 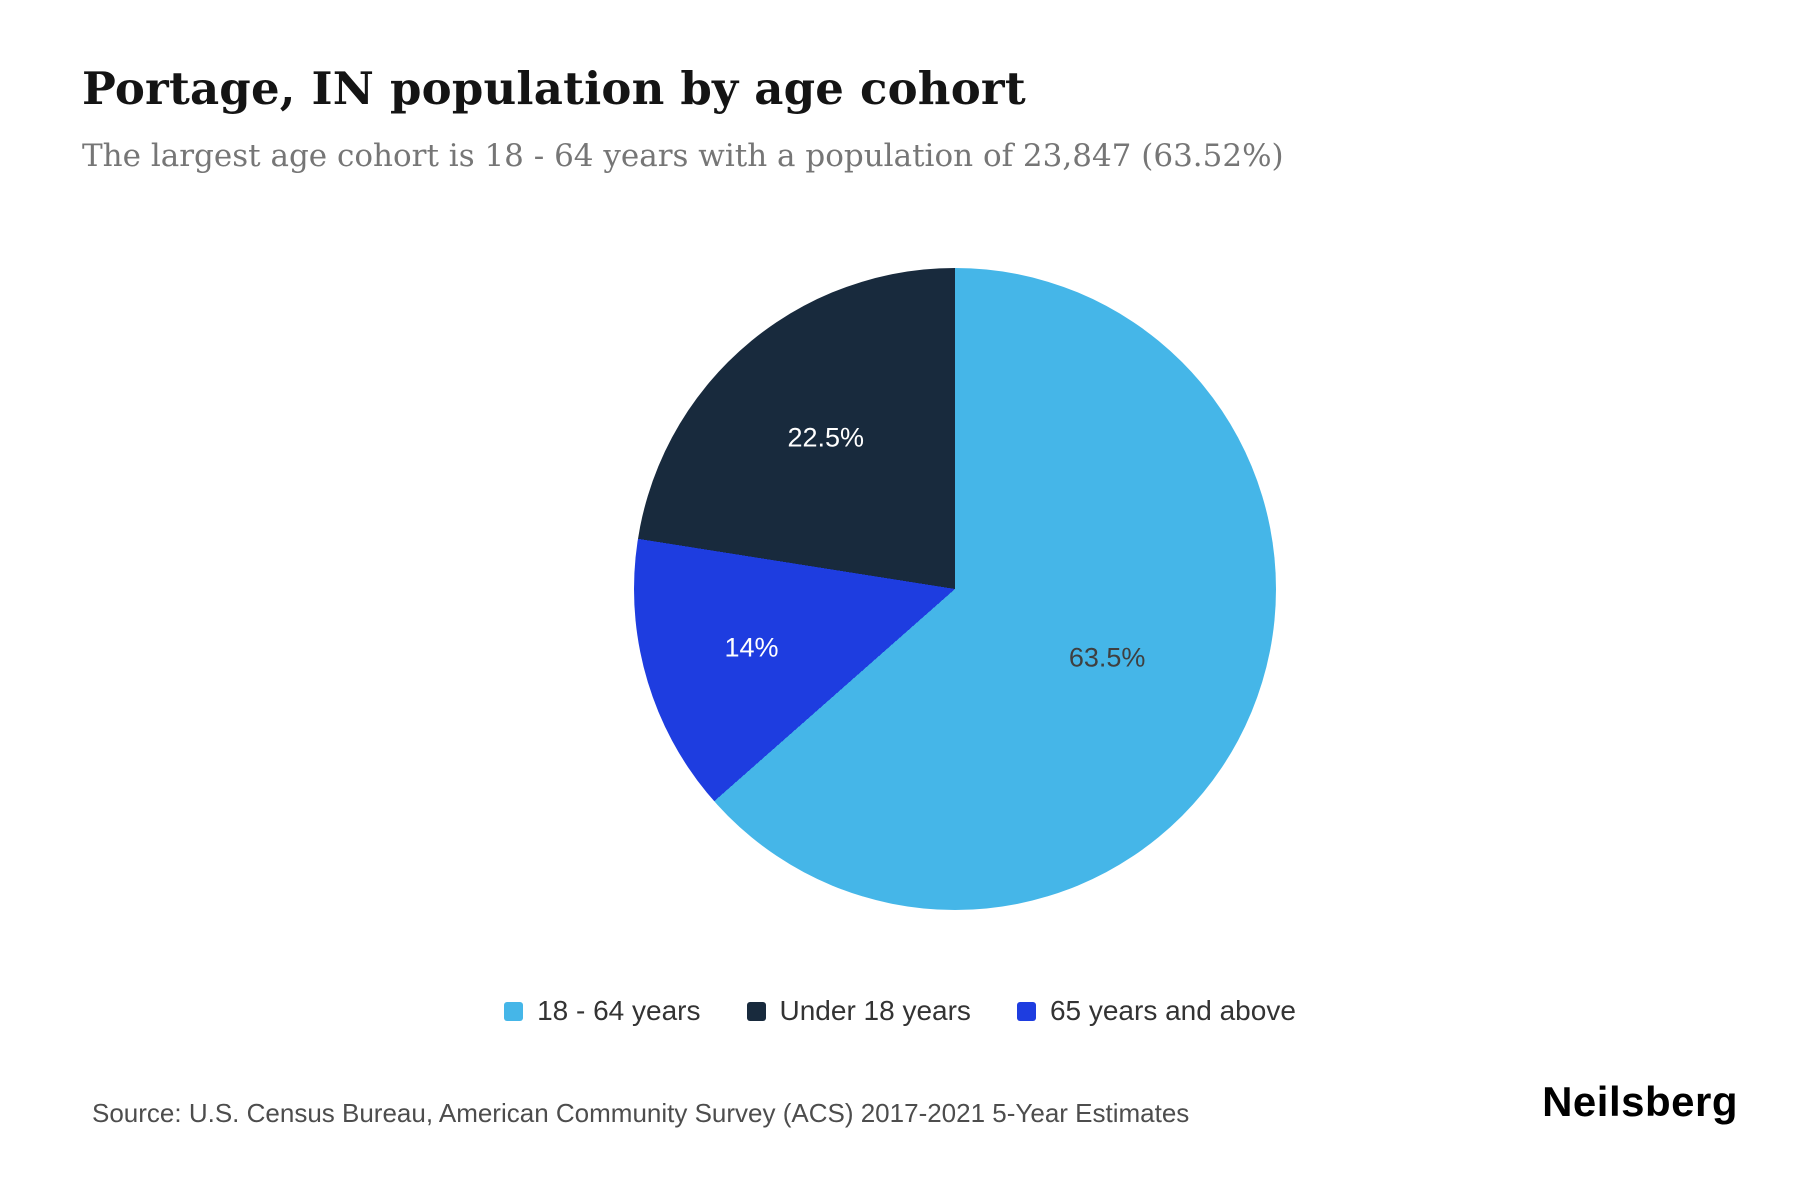 What do you see at coordinates (1640, 1101) in the screenshot?
I see `brand-logo: Neilsberg` at bounding box center [1640, 1101].